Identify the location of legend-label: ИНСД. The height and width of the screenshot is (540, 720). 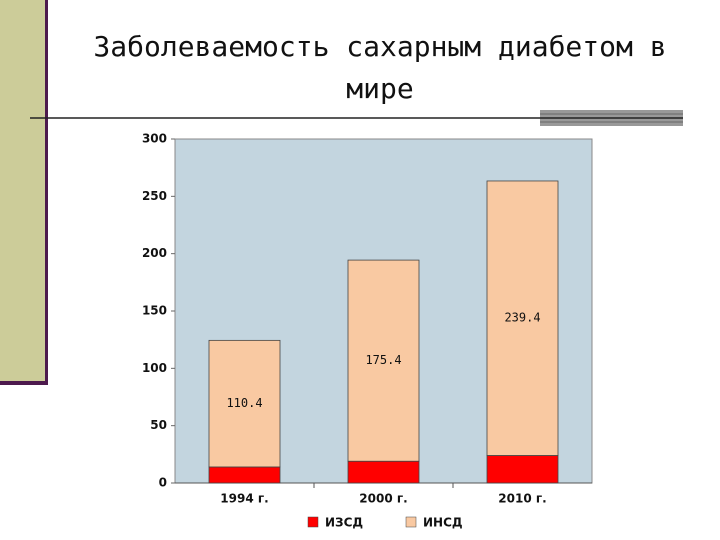
(443, 523).